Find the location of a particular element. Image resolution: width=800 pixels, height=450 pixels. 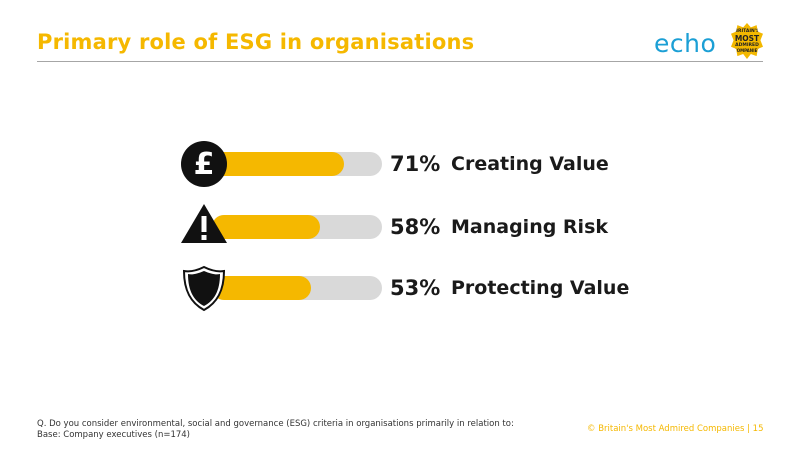

badge-line-3: ADMIRED is located at coordinates (747, 45).